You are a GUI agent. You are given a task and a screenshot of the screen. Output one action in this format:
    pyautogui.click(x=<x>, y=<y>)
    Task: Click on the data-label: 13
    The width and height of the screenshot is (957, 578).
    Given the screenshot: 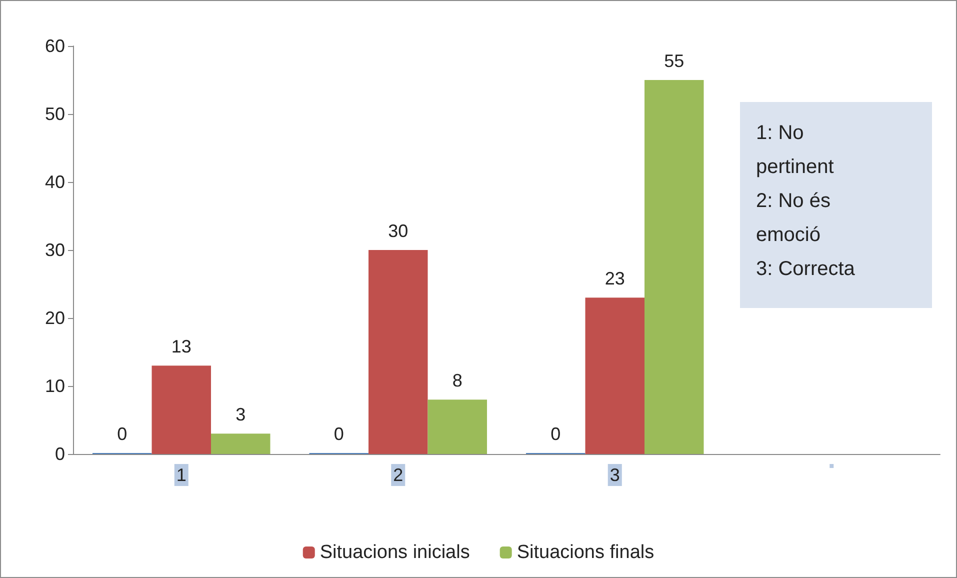 What is the action you would take?
    pyautogui.click(x=181, y=346)
    